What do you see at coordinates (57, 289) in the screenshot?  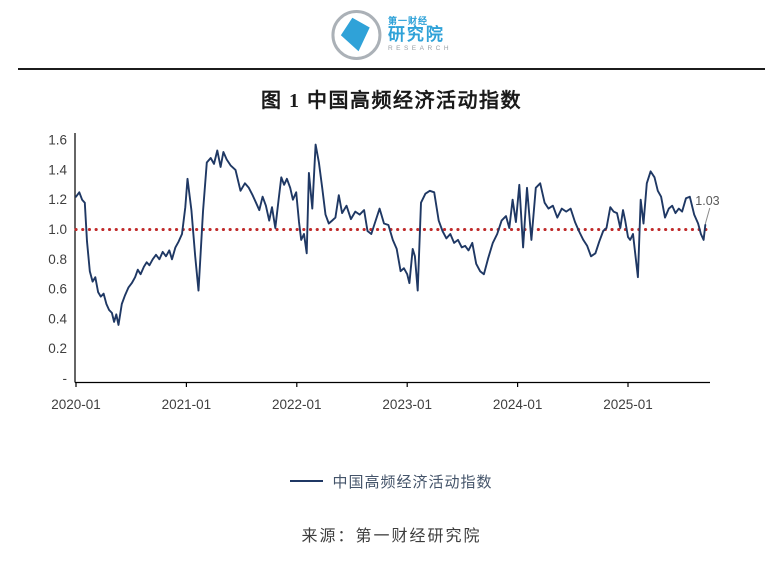 I see `y-axis-label: 0.6` at bounding box center [57, 289].